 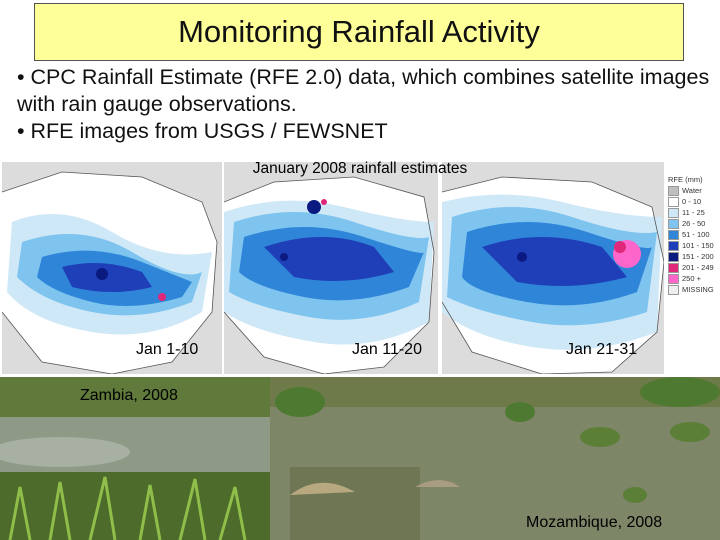 I want to click on legend-label: 250 +, so click(x=691, y=278).